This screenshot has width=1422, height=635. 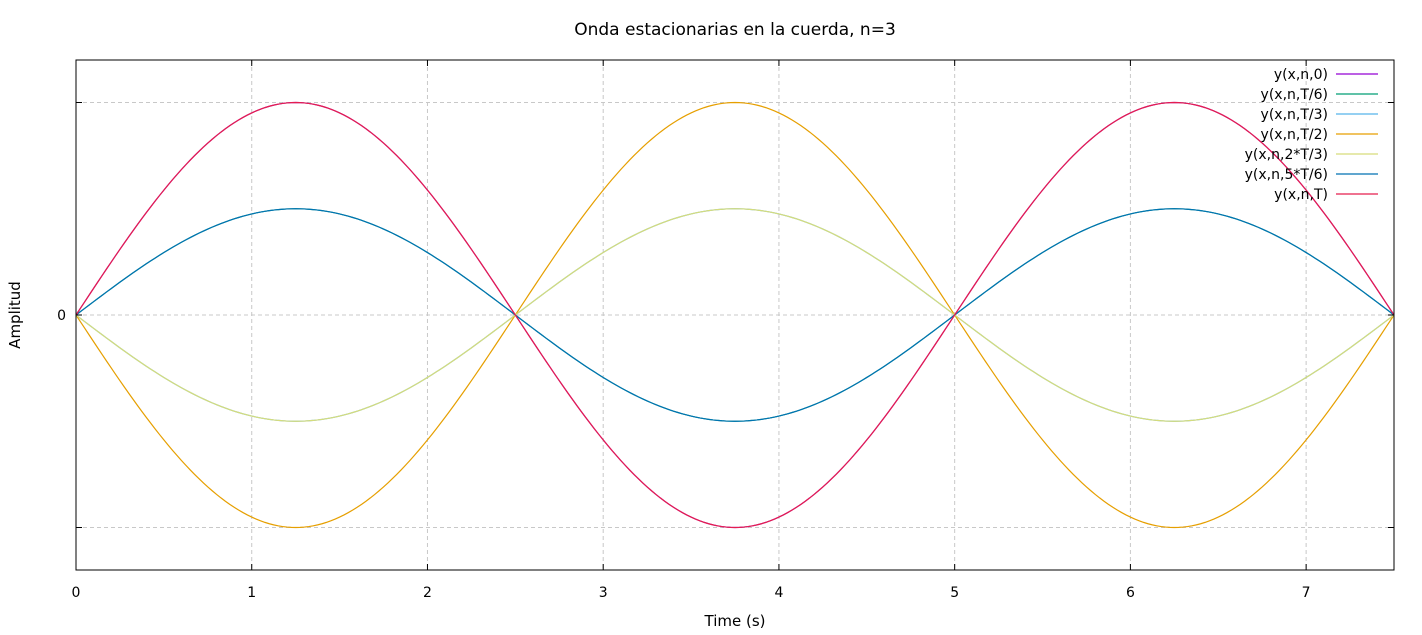 I want to click on x-tick-label: 3, so click(x=603, y=593).